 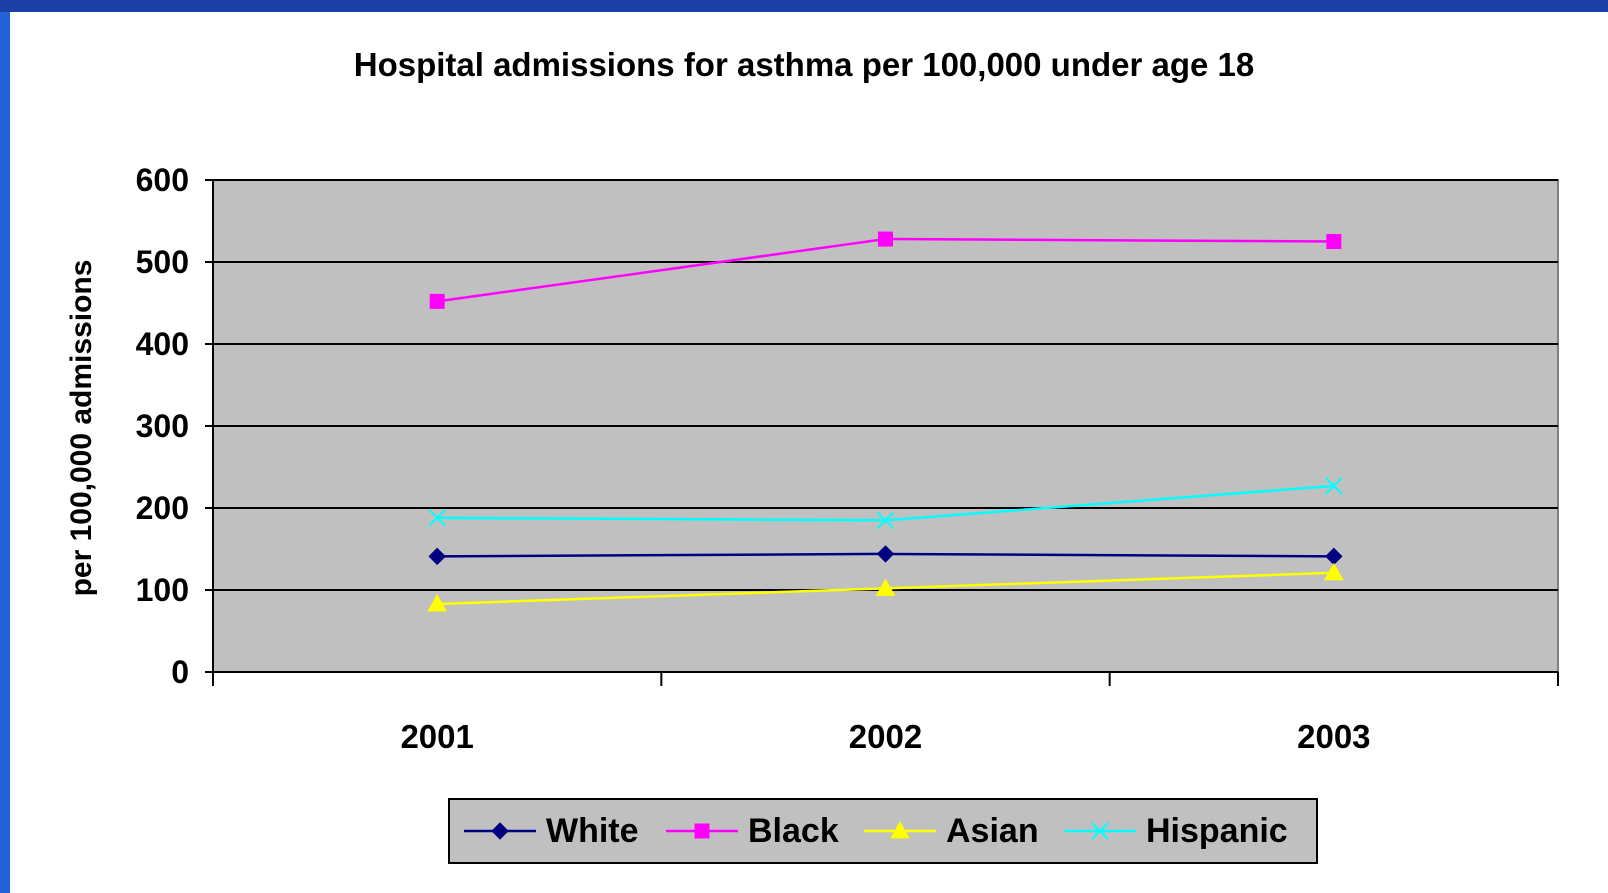 What do you see at coordinates (162, 508) in the screenshot?
I see `y-tick-label: 200` at bounding box center [162, 508].